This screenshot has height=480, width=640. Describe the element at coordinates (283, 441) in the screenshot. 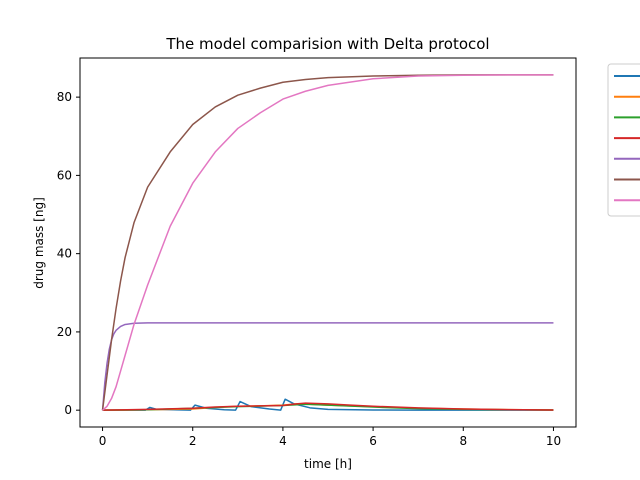

I see `x-tick-label: 4` at that location.